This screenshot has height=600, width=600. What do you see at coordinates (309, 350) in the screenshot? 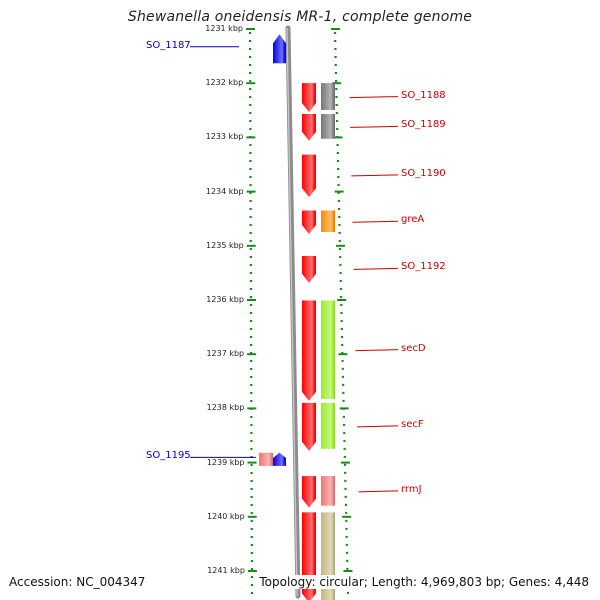
I see `gene-arrow-secd-shade` at bounding box center [309, 350].